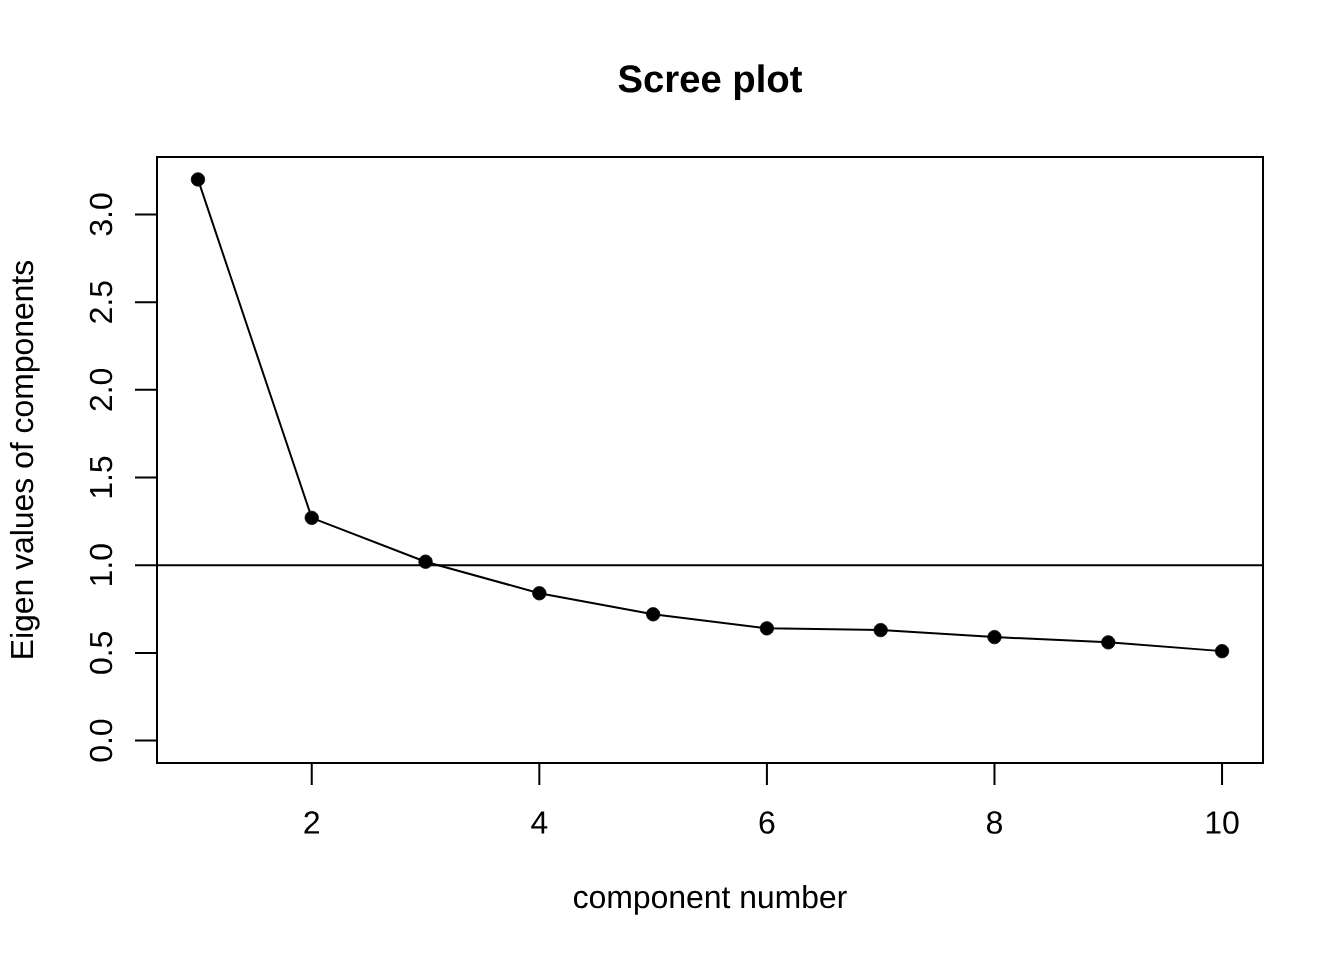 This screenshot has width=1344, height=960. Describe the element at coordinates (101, 477) in the screenshot. I see `y-tick-label: 1.5` at that location.